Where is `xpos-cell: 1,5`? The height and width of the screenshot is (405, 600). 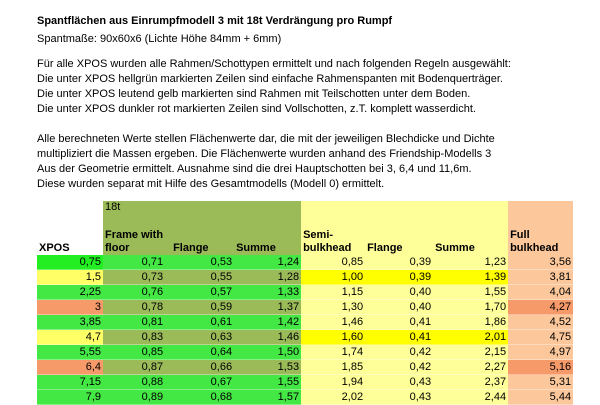
xpos-cell: 1,5 is located at coordinates (70, 277).